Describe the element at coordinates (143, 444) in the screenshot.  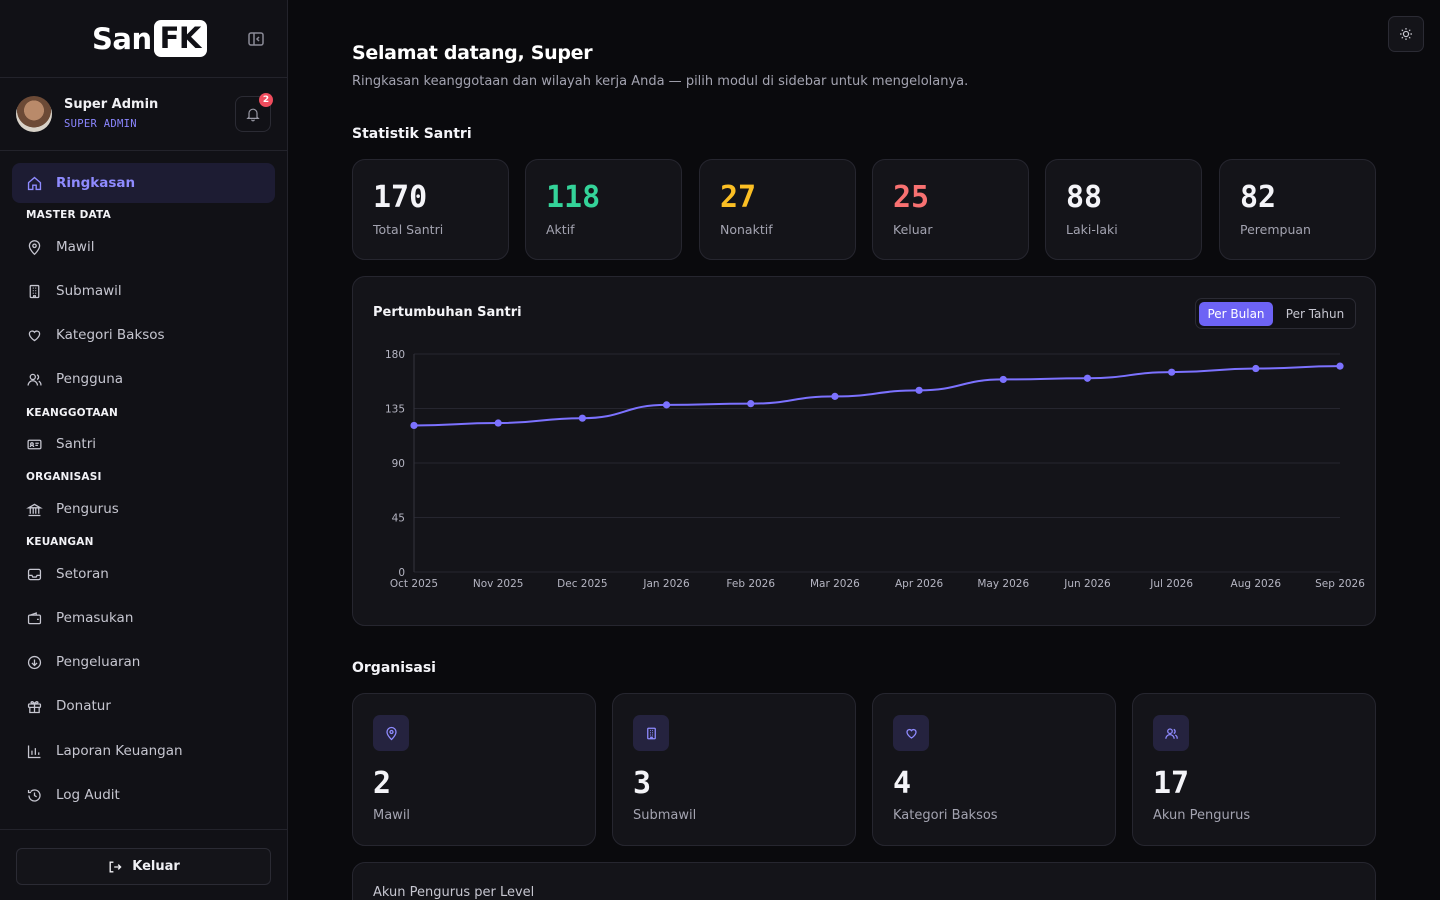
I see `sidebar-item-santri: Santri` at that location.